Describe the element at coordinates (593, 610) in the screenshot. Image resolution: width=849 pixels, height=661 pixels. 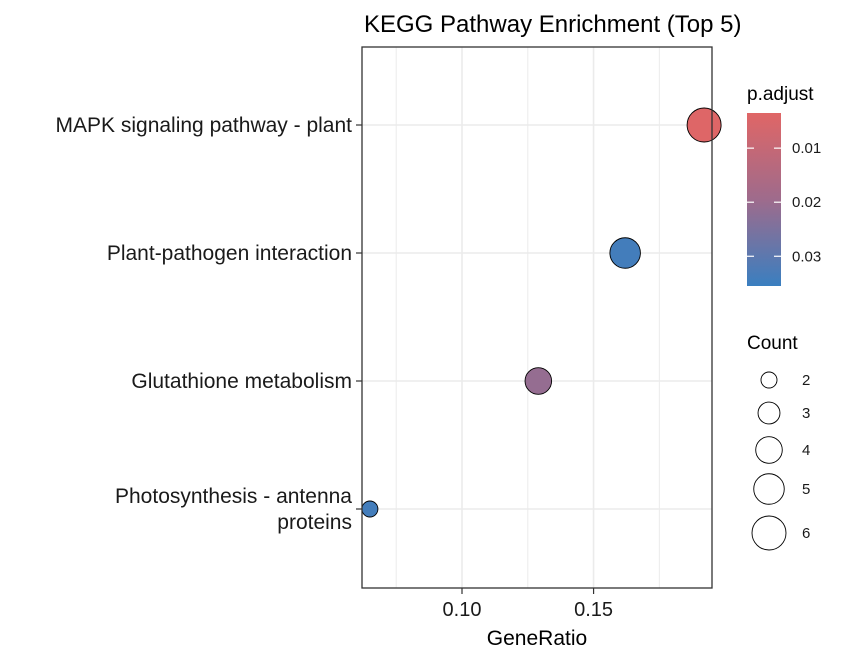
I see `x-tick-label: 0.15` at that location.